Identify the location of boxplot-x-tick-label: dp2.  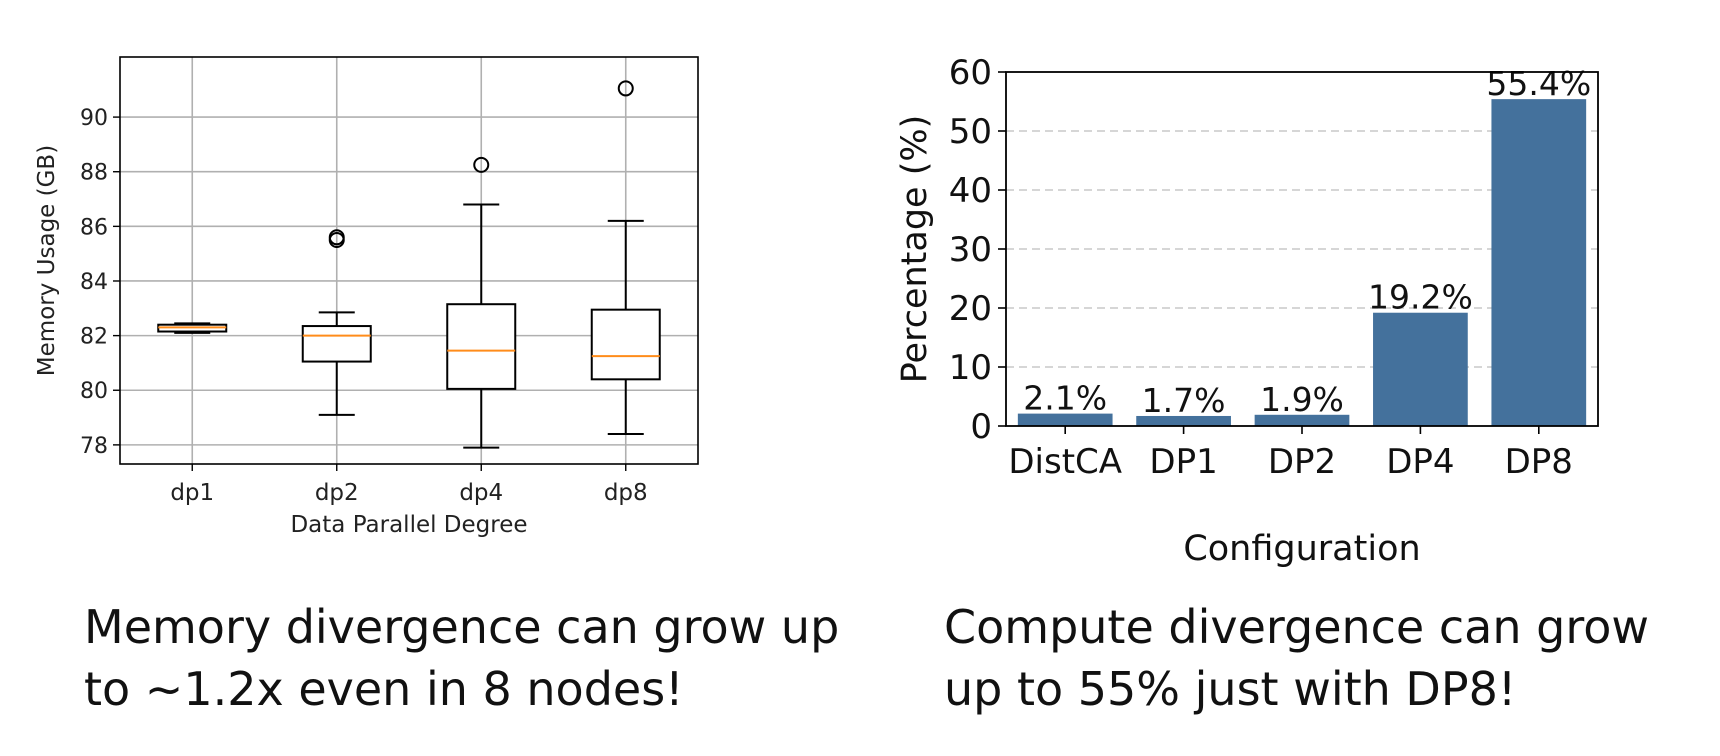
(337, 493).